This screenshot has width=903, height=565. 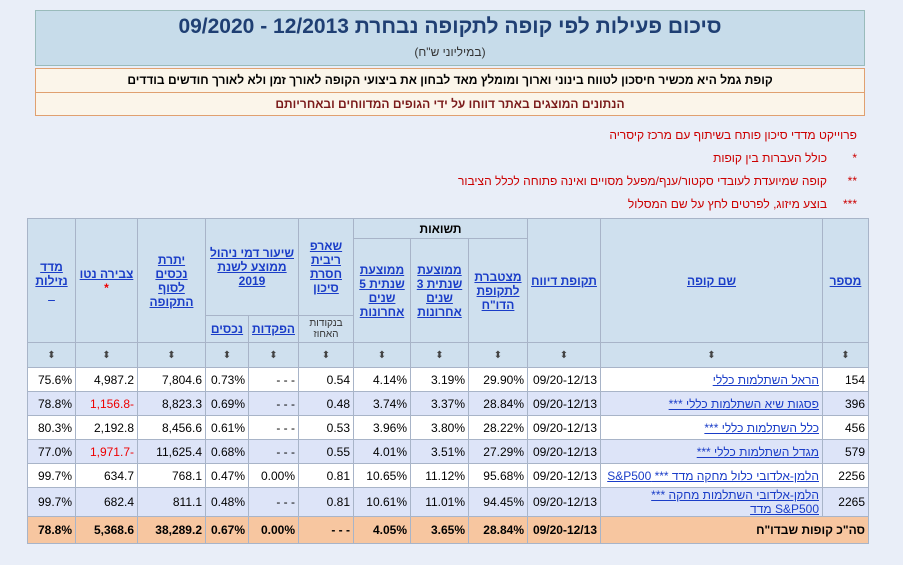 I want to click on column-header: ממוצעת שנתית 5 שנים אחרונות, so click(x=382, y=290).